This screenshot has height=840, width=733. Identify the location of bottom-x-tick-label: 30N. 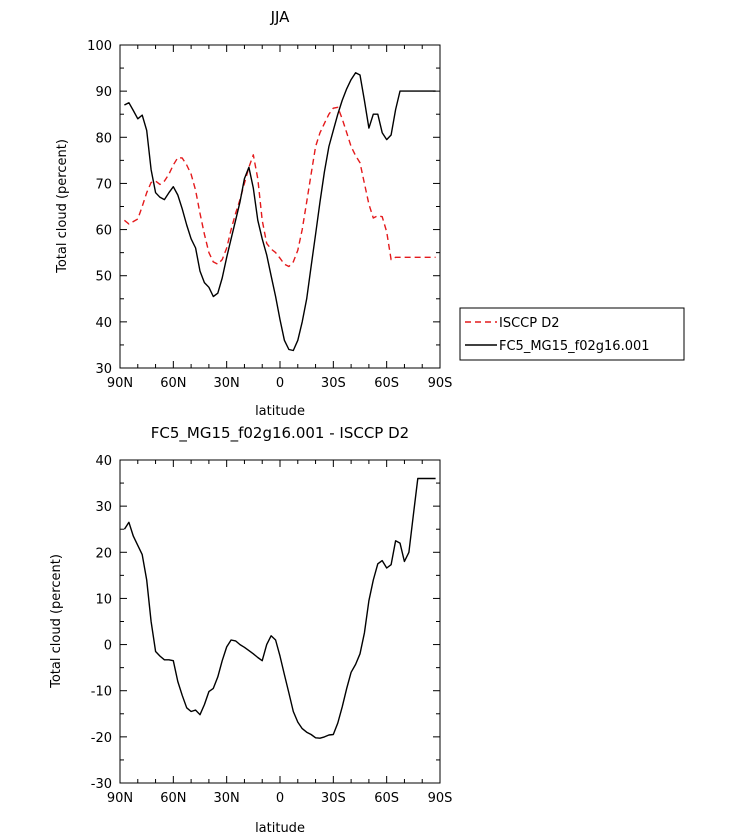
(227, 798).